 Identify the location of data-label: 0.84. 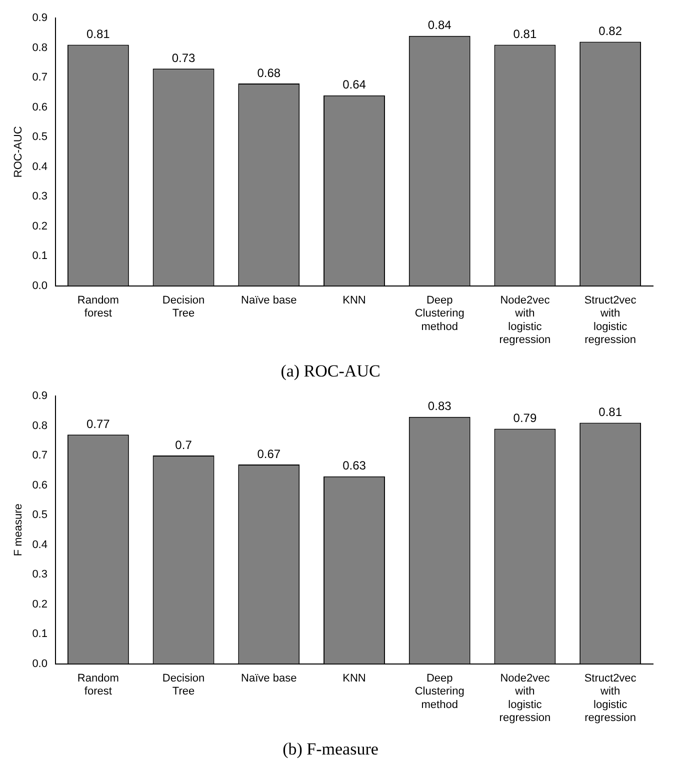
(440, 25).